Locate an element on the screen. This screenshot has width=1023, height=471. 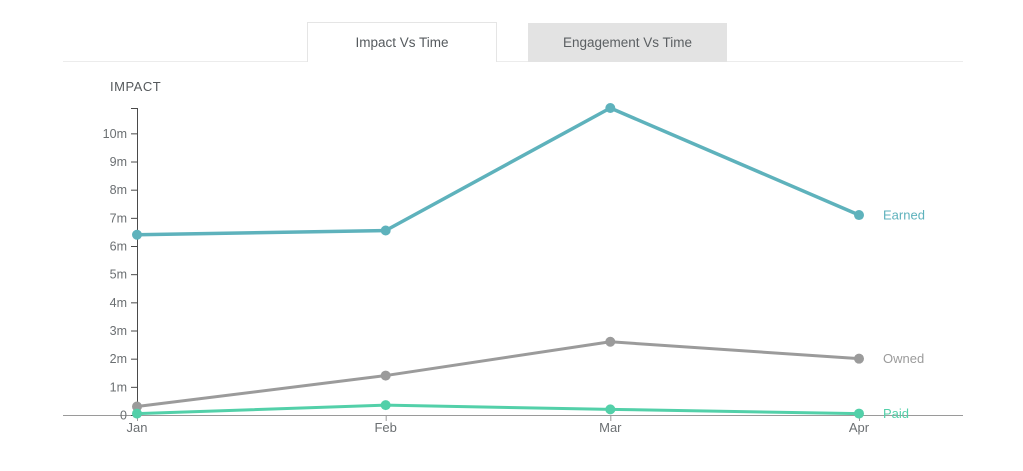
point-paid-feb is located at coordinates (385, 405).